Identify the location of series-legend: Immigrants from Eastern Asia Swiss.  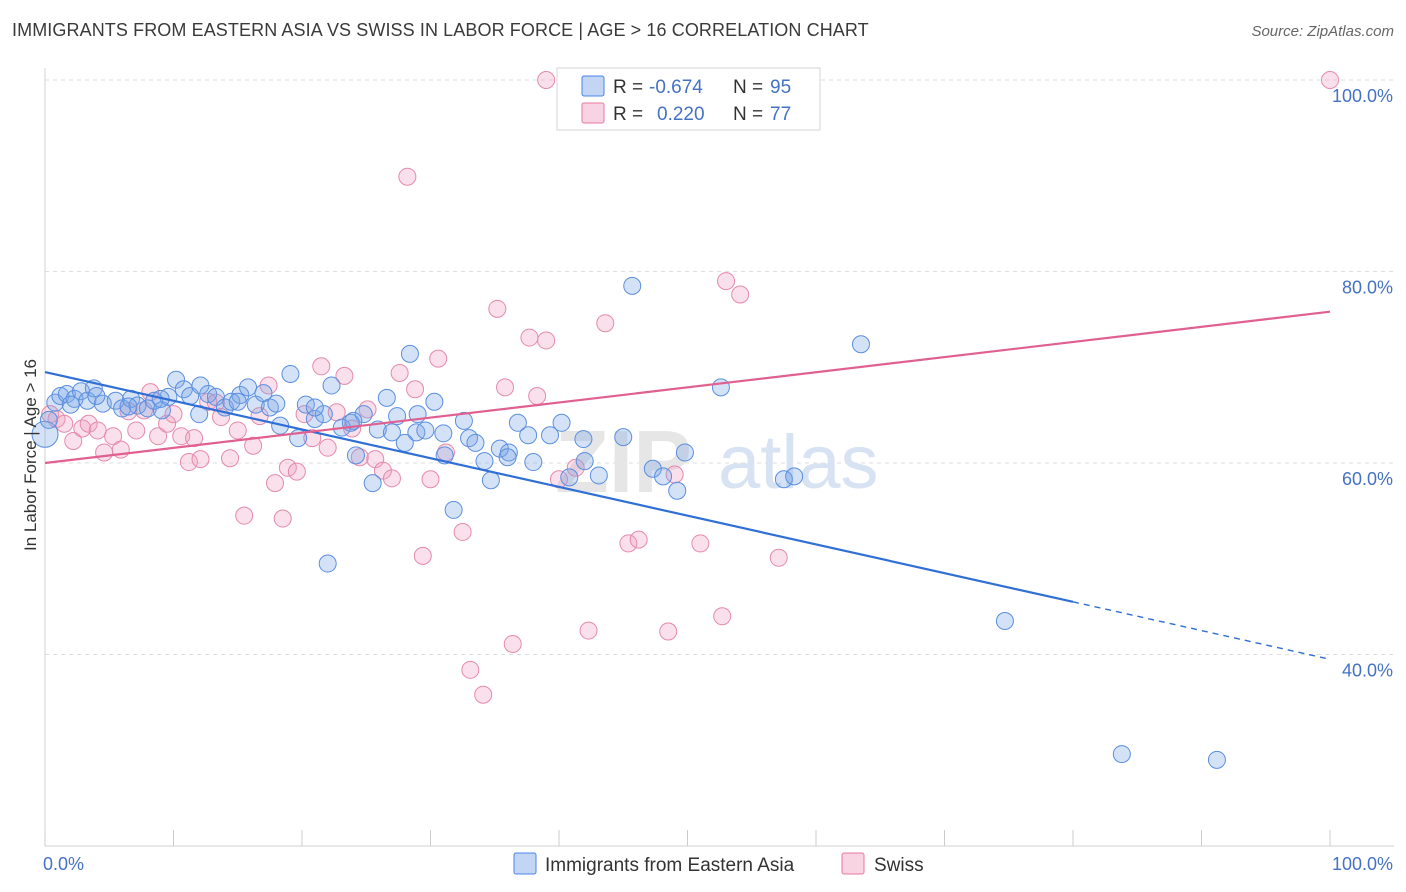
(718, 864).